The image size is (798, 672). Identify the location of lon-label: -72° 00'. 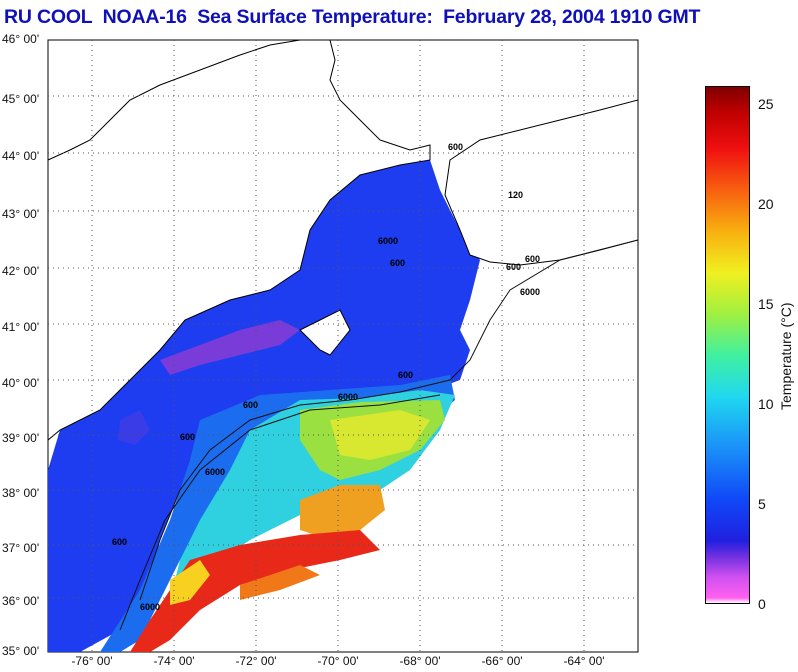
(256, 661).